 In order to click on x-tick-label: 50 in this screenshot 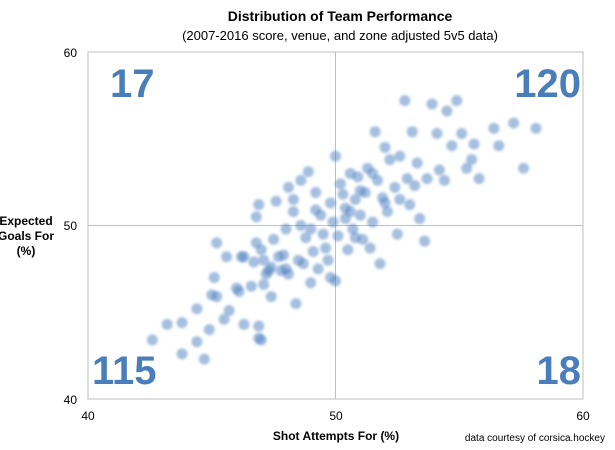, I will do `click(336, 416)`.